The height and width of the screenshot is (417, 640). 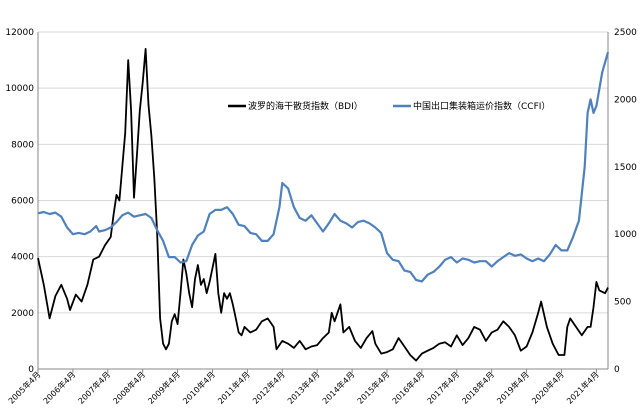 I want to click on x-tick-label: 2007年4月, so click(x=94, y=387).